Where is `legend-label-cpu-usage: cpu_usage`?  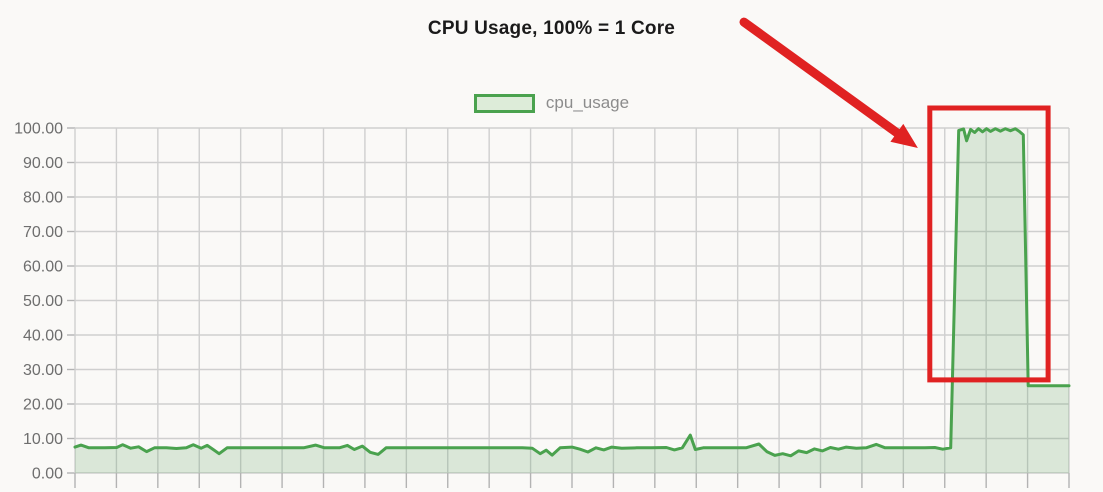
legend-label-cpu-usage: cpu_usage is located at coordinates (587, 102).